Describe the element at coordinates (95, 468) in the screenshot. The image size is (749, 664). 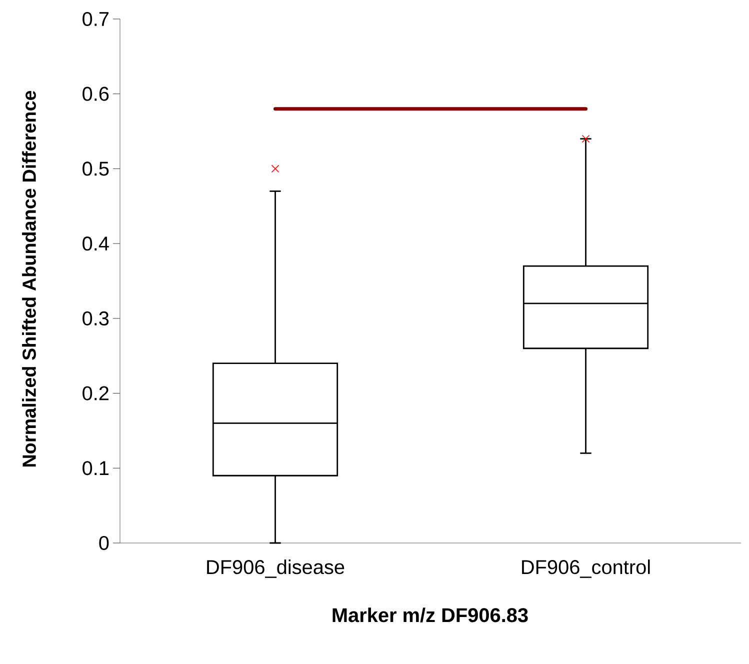
I see `y-tick-label: 0.1` at that location.